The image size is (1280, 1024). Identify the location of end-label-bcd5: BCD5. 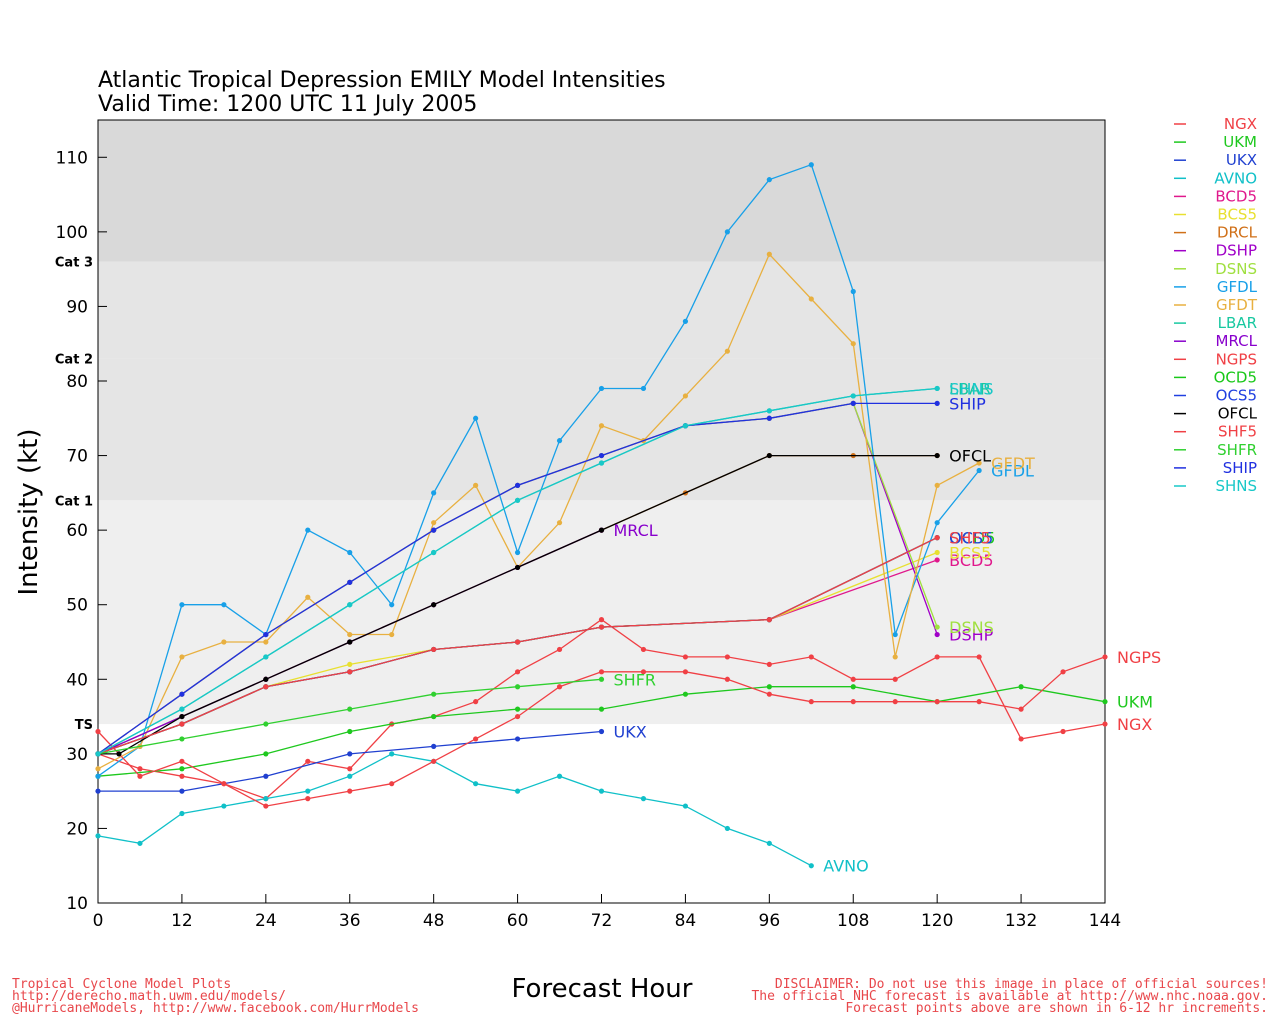
(971, 560).